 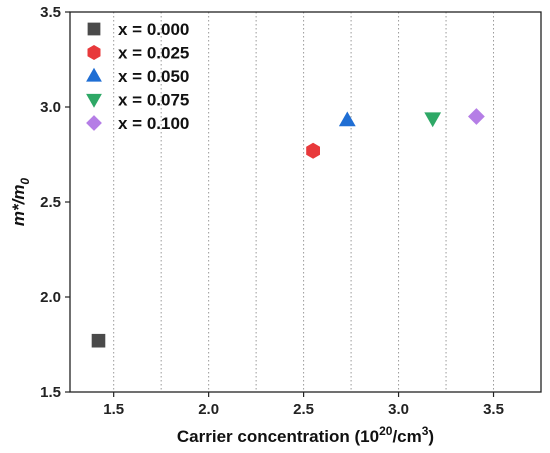 I want to click on y-axis-title: m*/m0, so click(x=20, y=202).